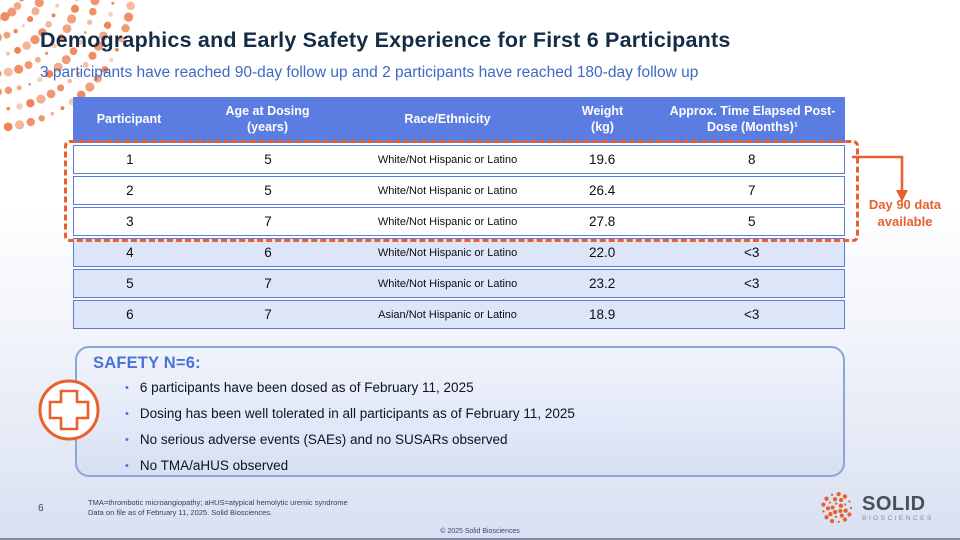 This screenshot has width=960, height=540. Describe the element at coordinates (477, 471) in the screenshot. I see `list-item: • No TMA/aHUS observed` at that location.